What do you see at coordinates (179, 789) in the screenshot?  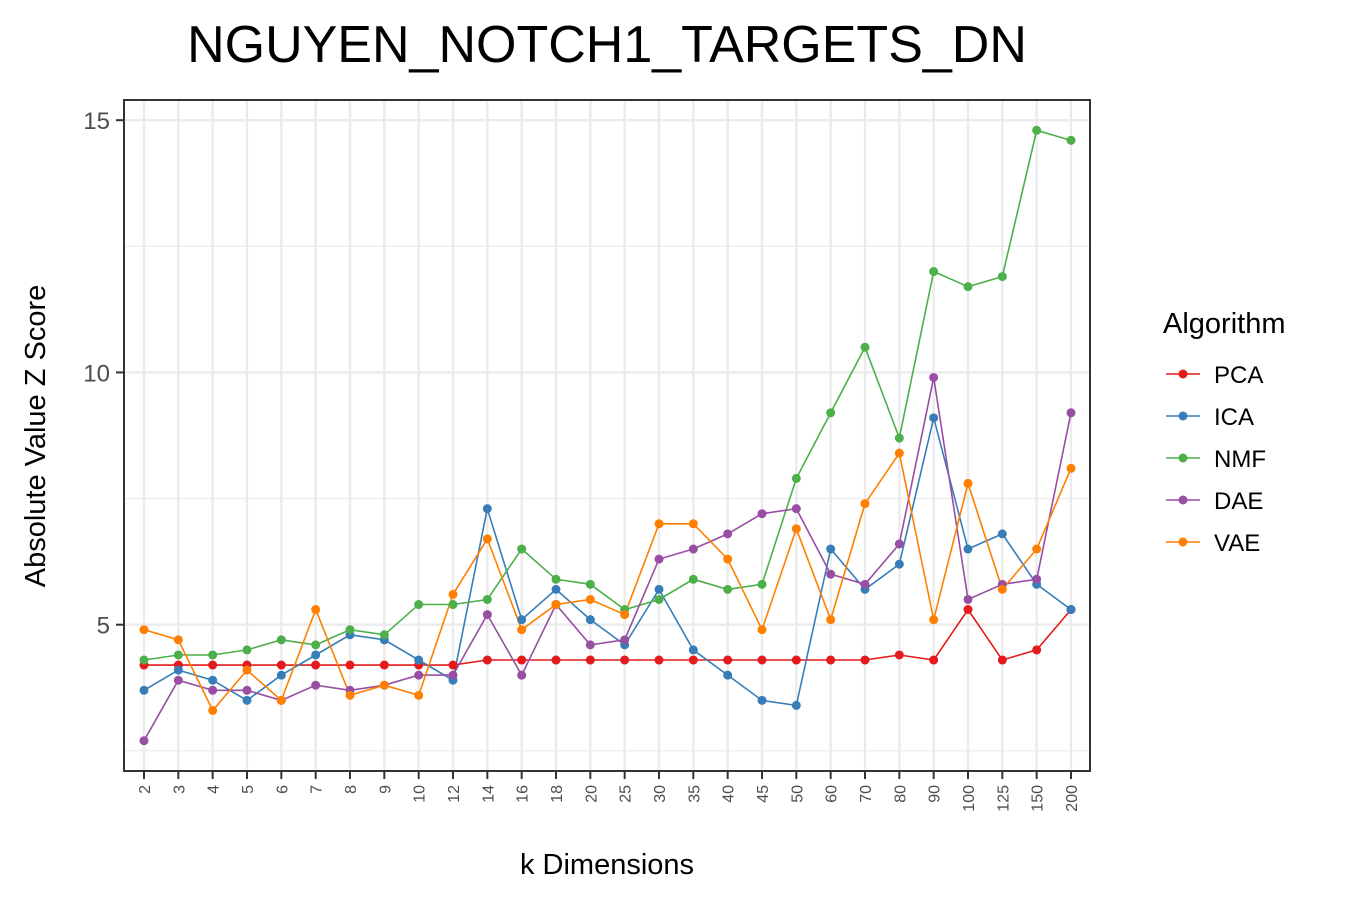 I see `x-tick-label: 3` at bounding box center [179, 789].